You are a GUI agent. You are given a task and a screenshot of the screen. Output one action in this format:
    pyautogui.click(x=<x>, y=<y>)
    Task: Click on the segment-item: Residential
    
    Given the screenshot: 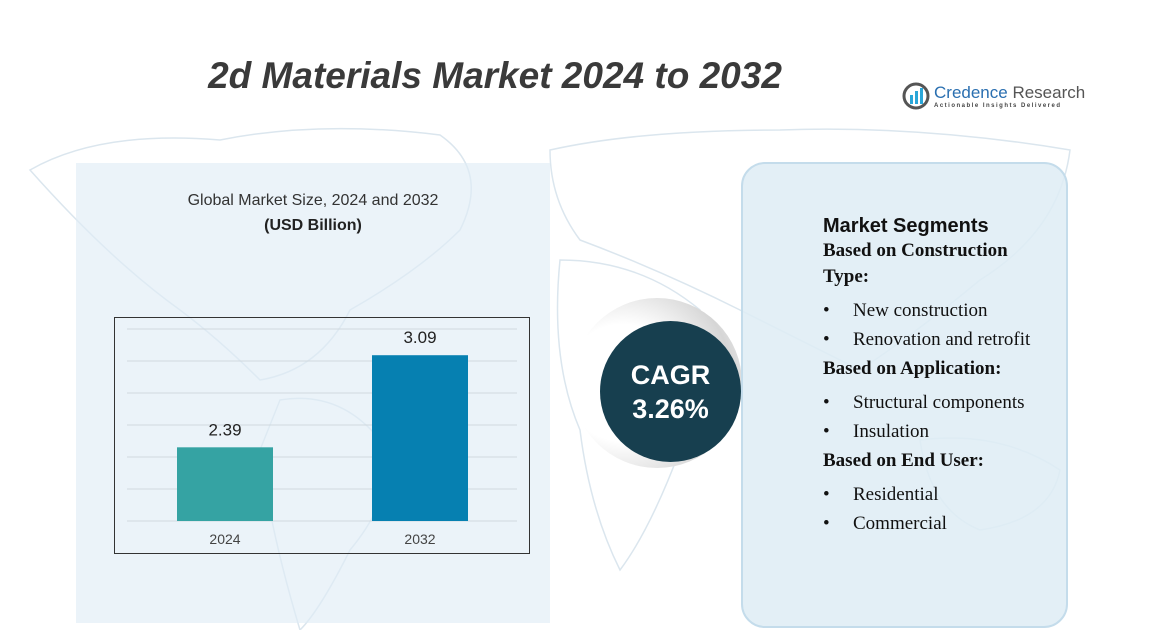 What is the action you would take?
    pyautogui.click(x=930, y=494)
    